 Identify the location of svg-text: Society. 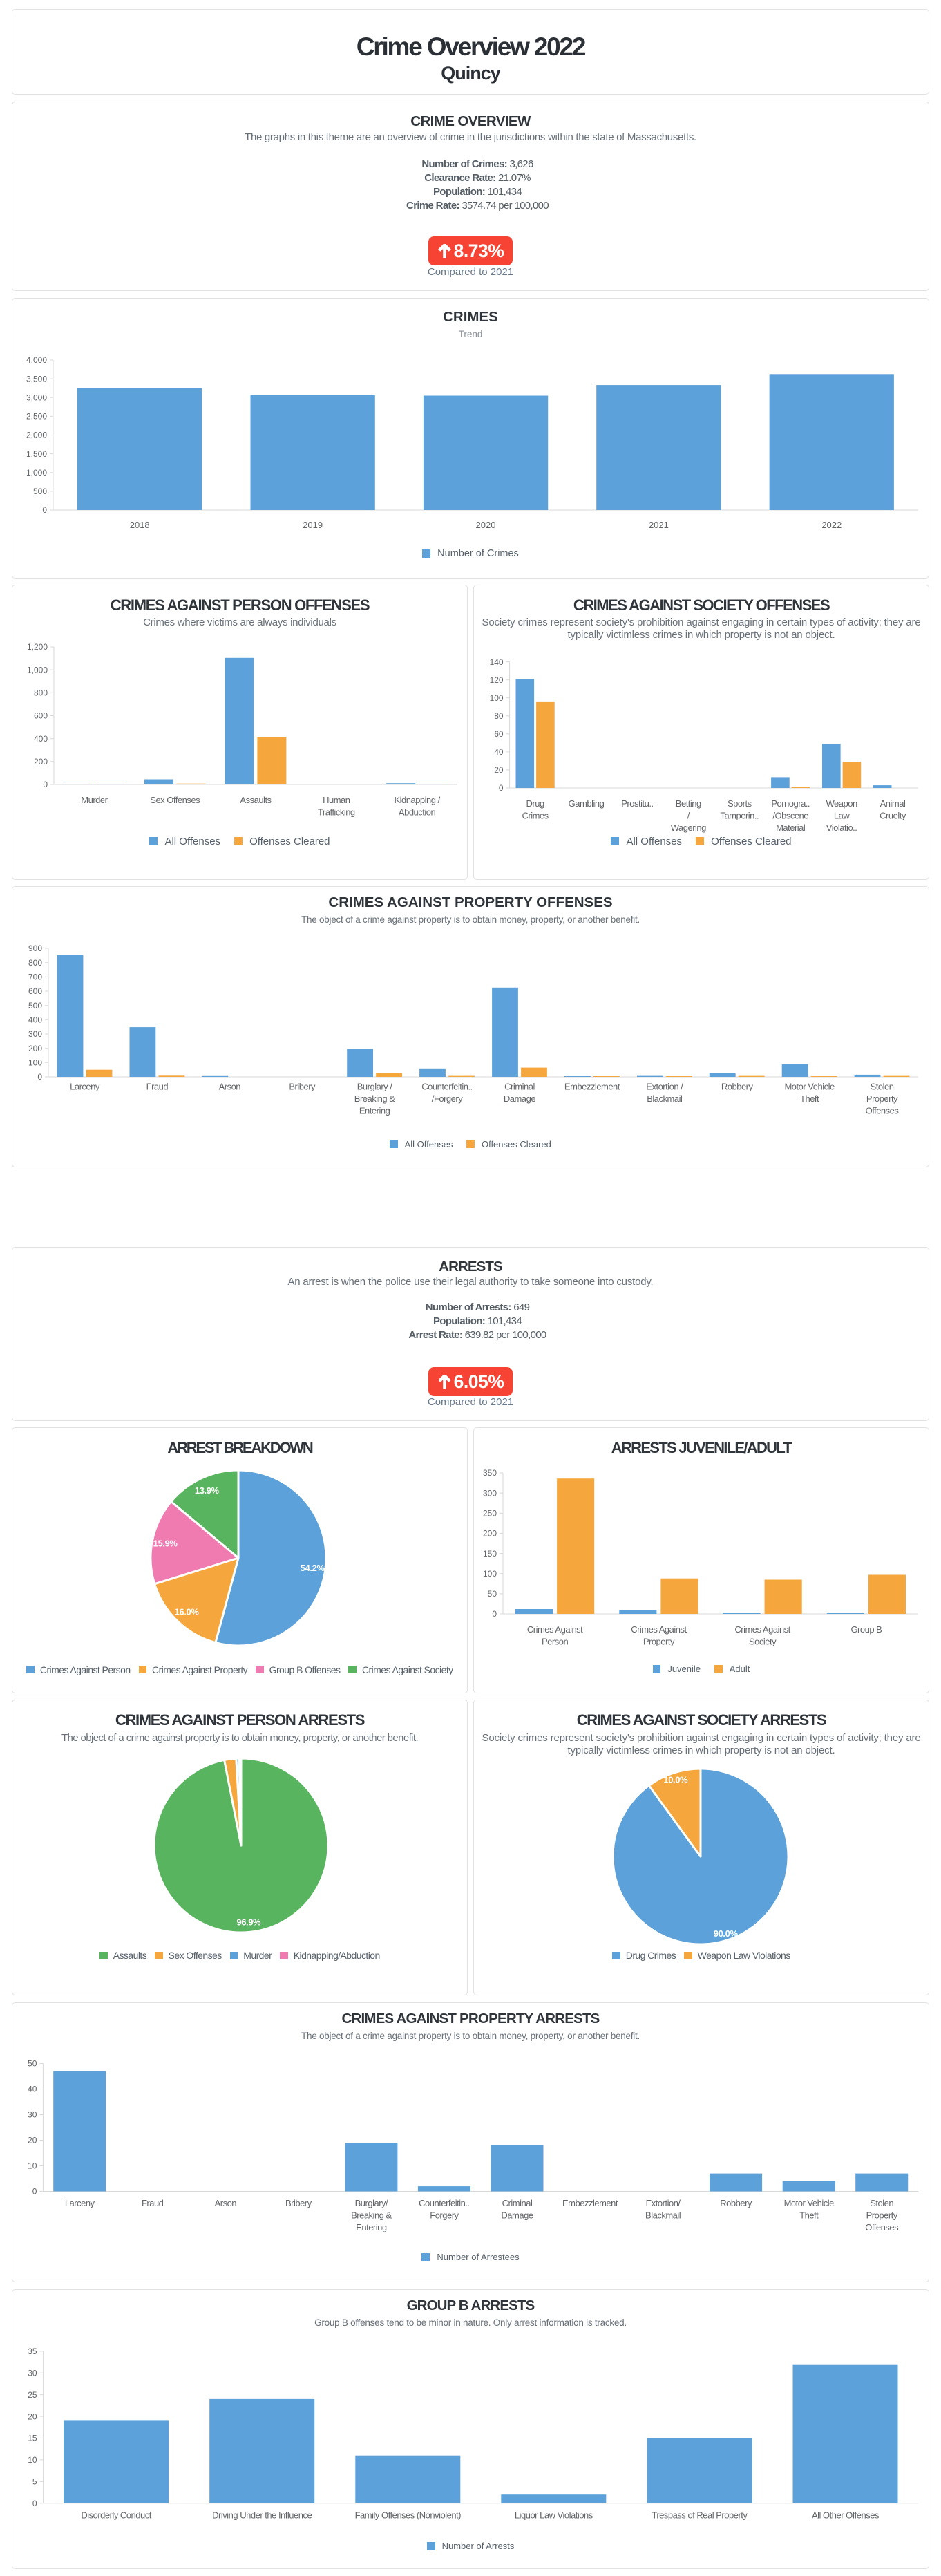
(763, 1642).